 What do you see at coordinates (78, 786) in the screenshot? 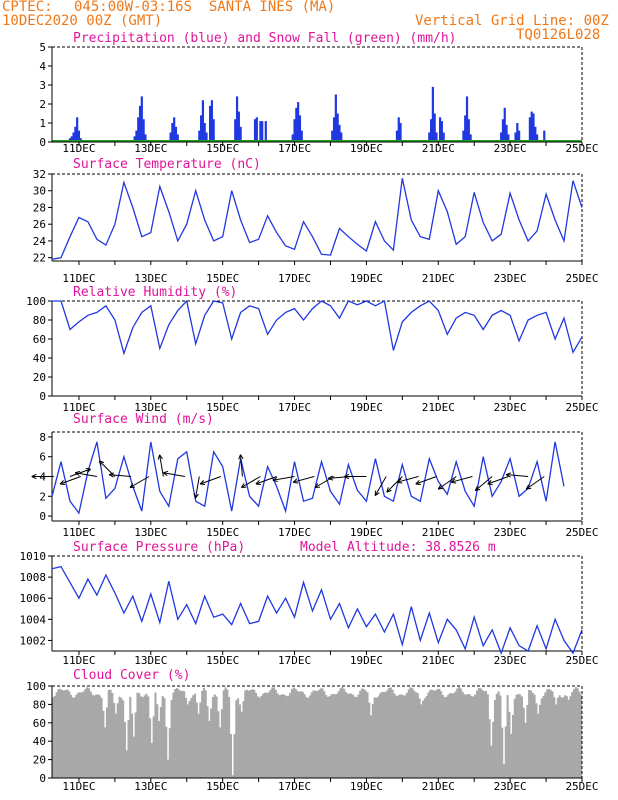
I see `x-tick-label: 11DEC` at bounding box center [78, 786].